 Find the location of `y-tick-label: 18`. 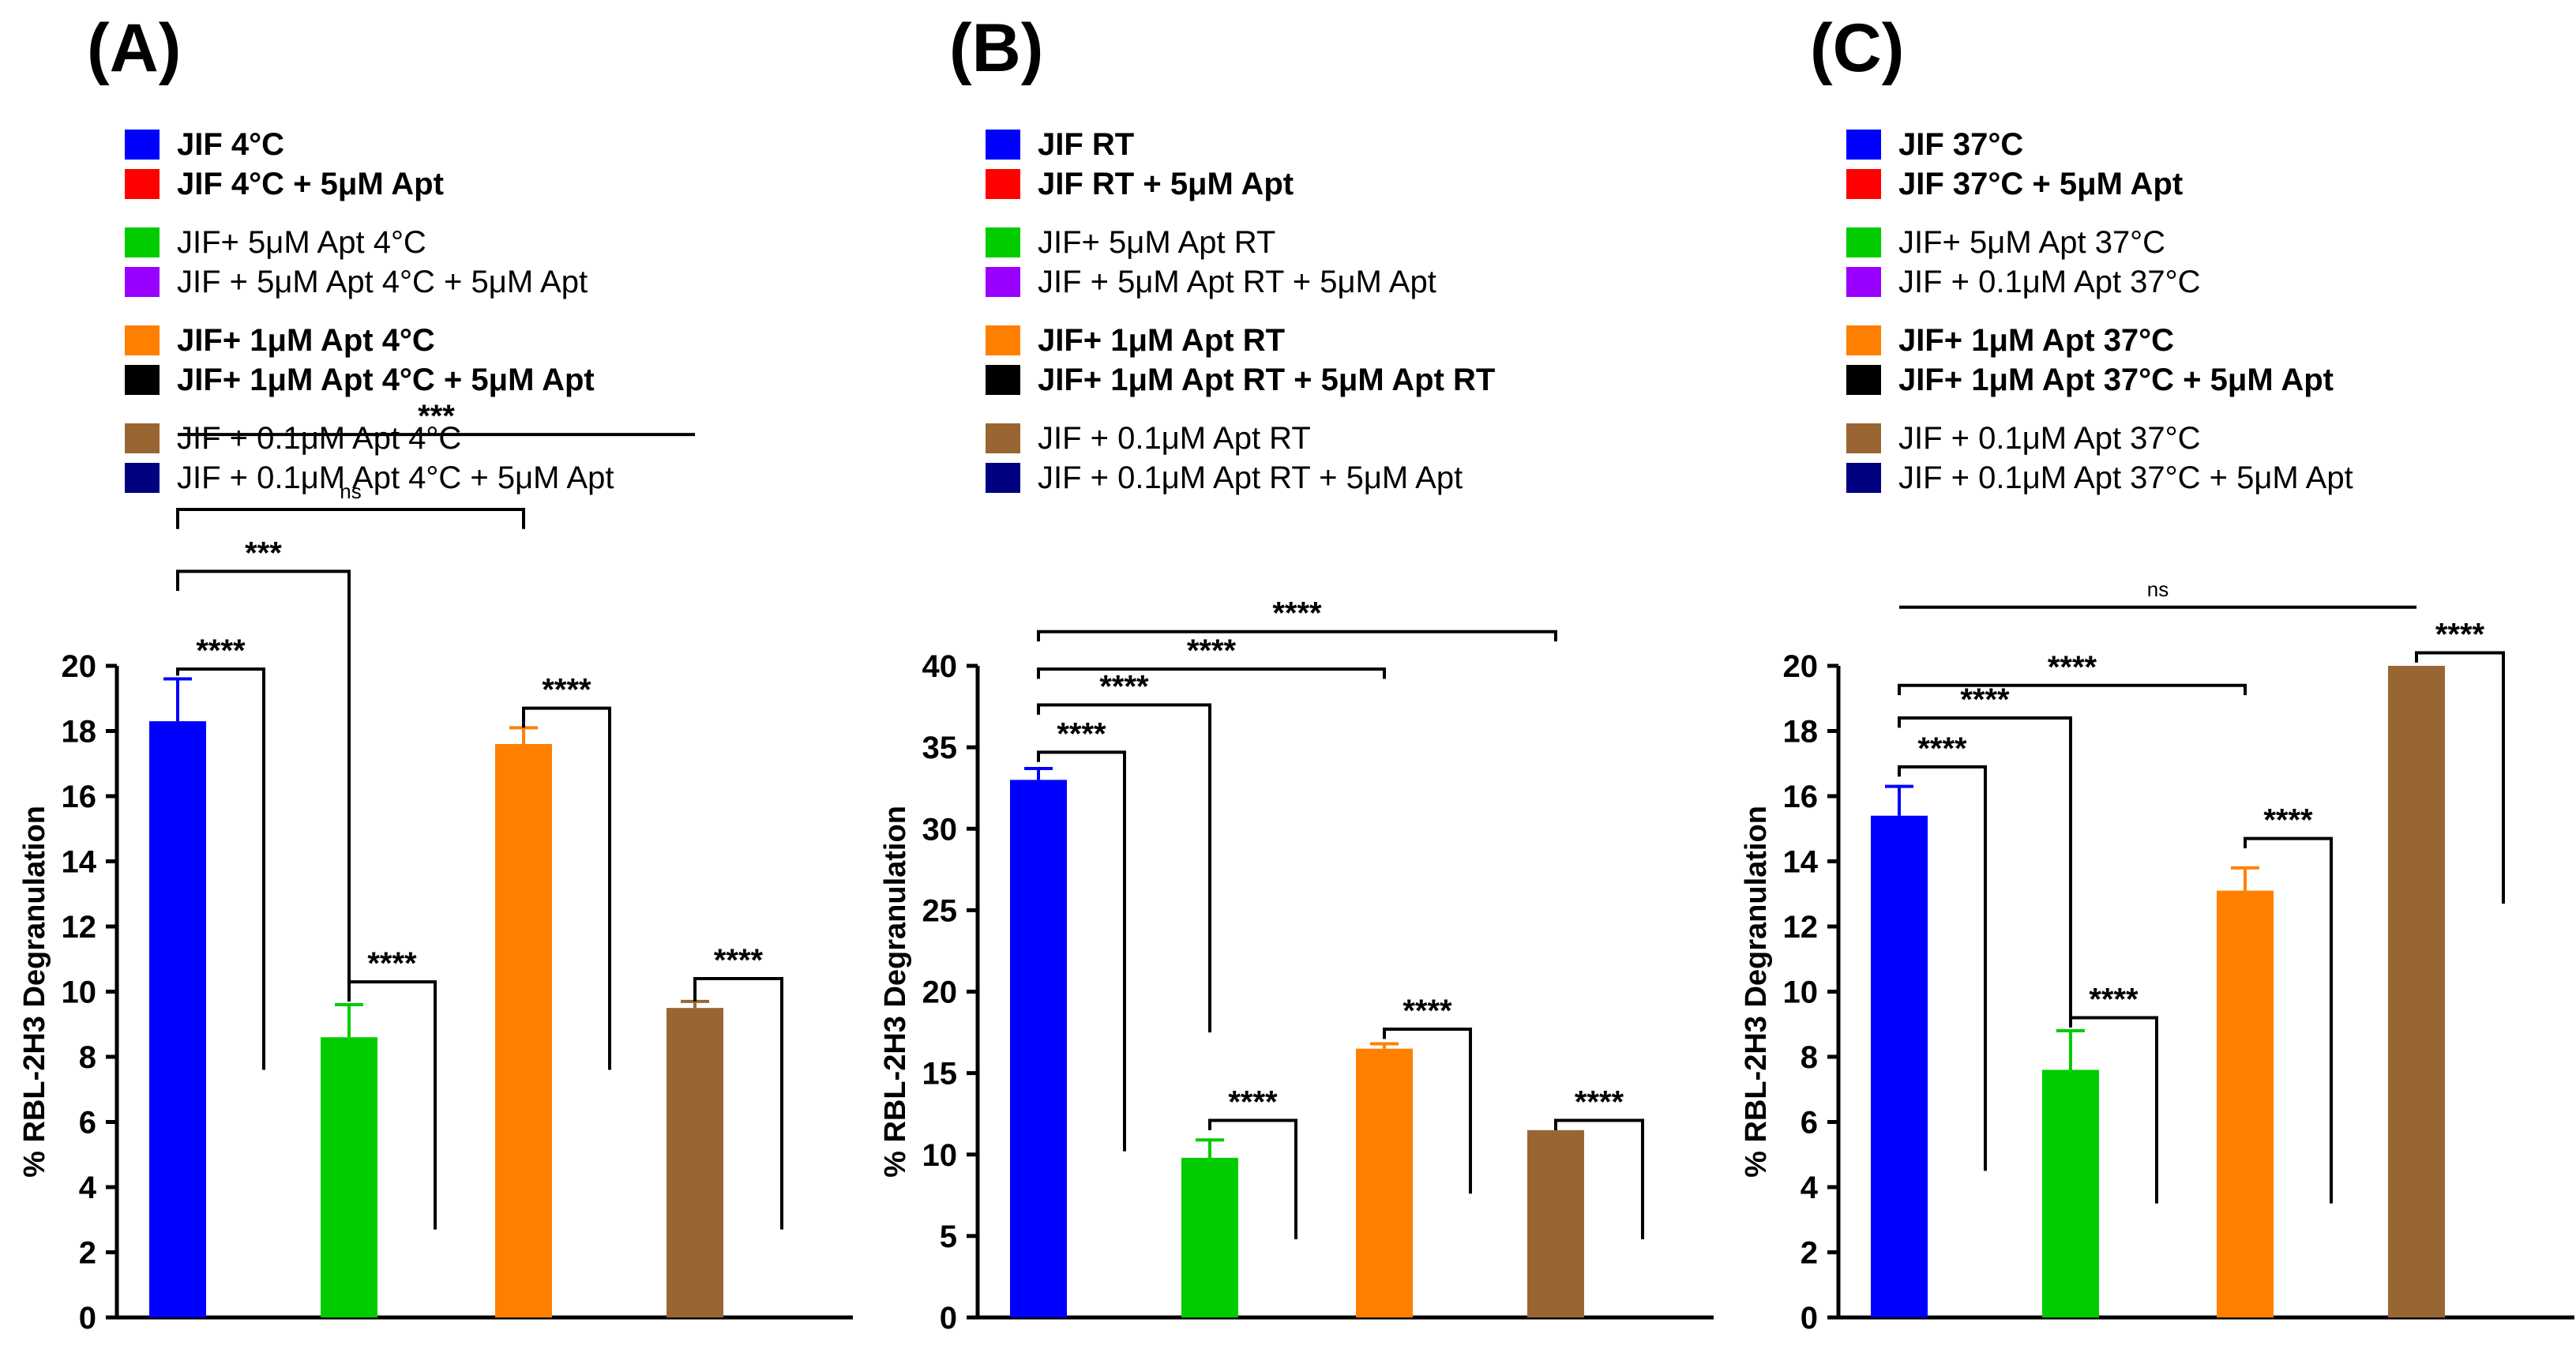

y-tick-label: 18 is located at coordinates (1801, 732).